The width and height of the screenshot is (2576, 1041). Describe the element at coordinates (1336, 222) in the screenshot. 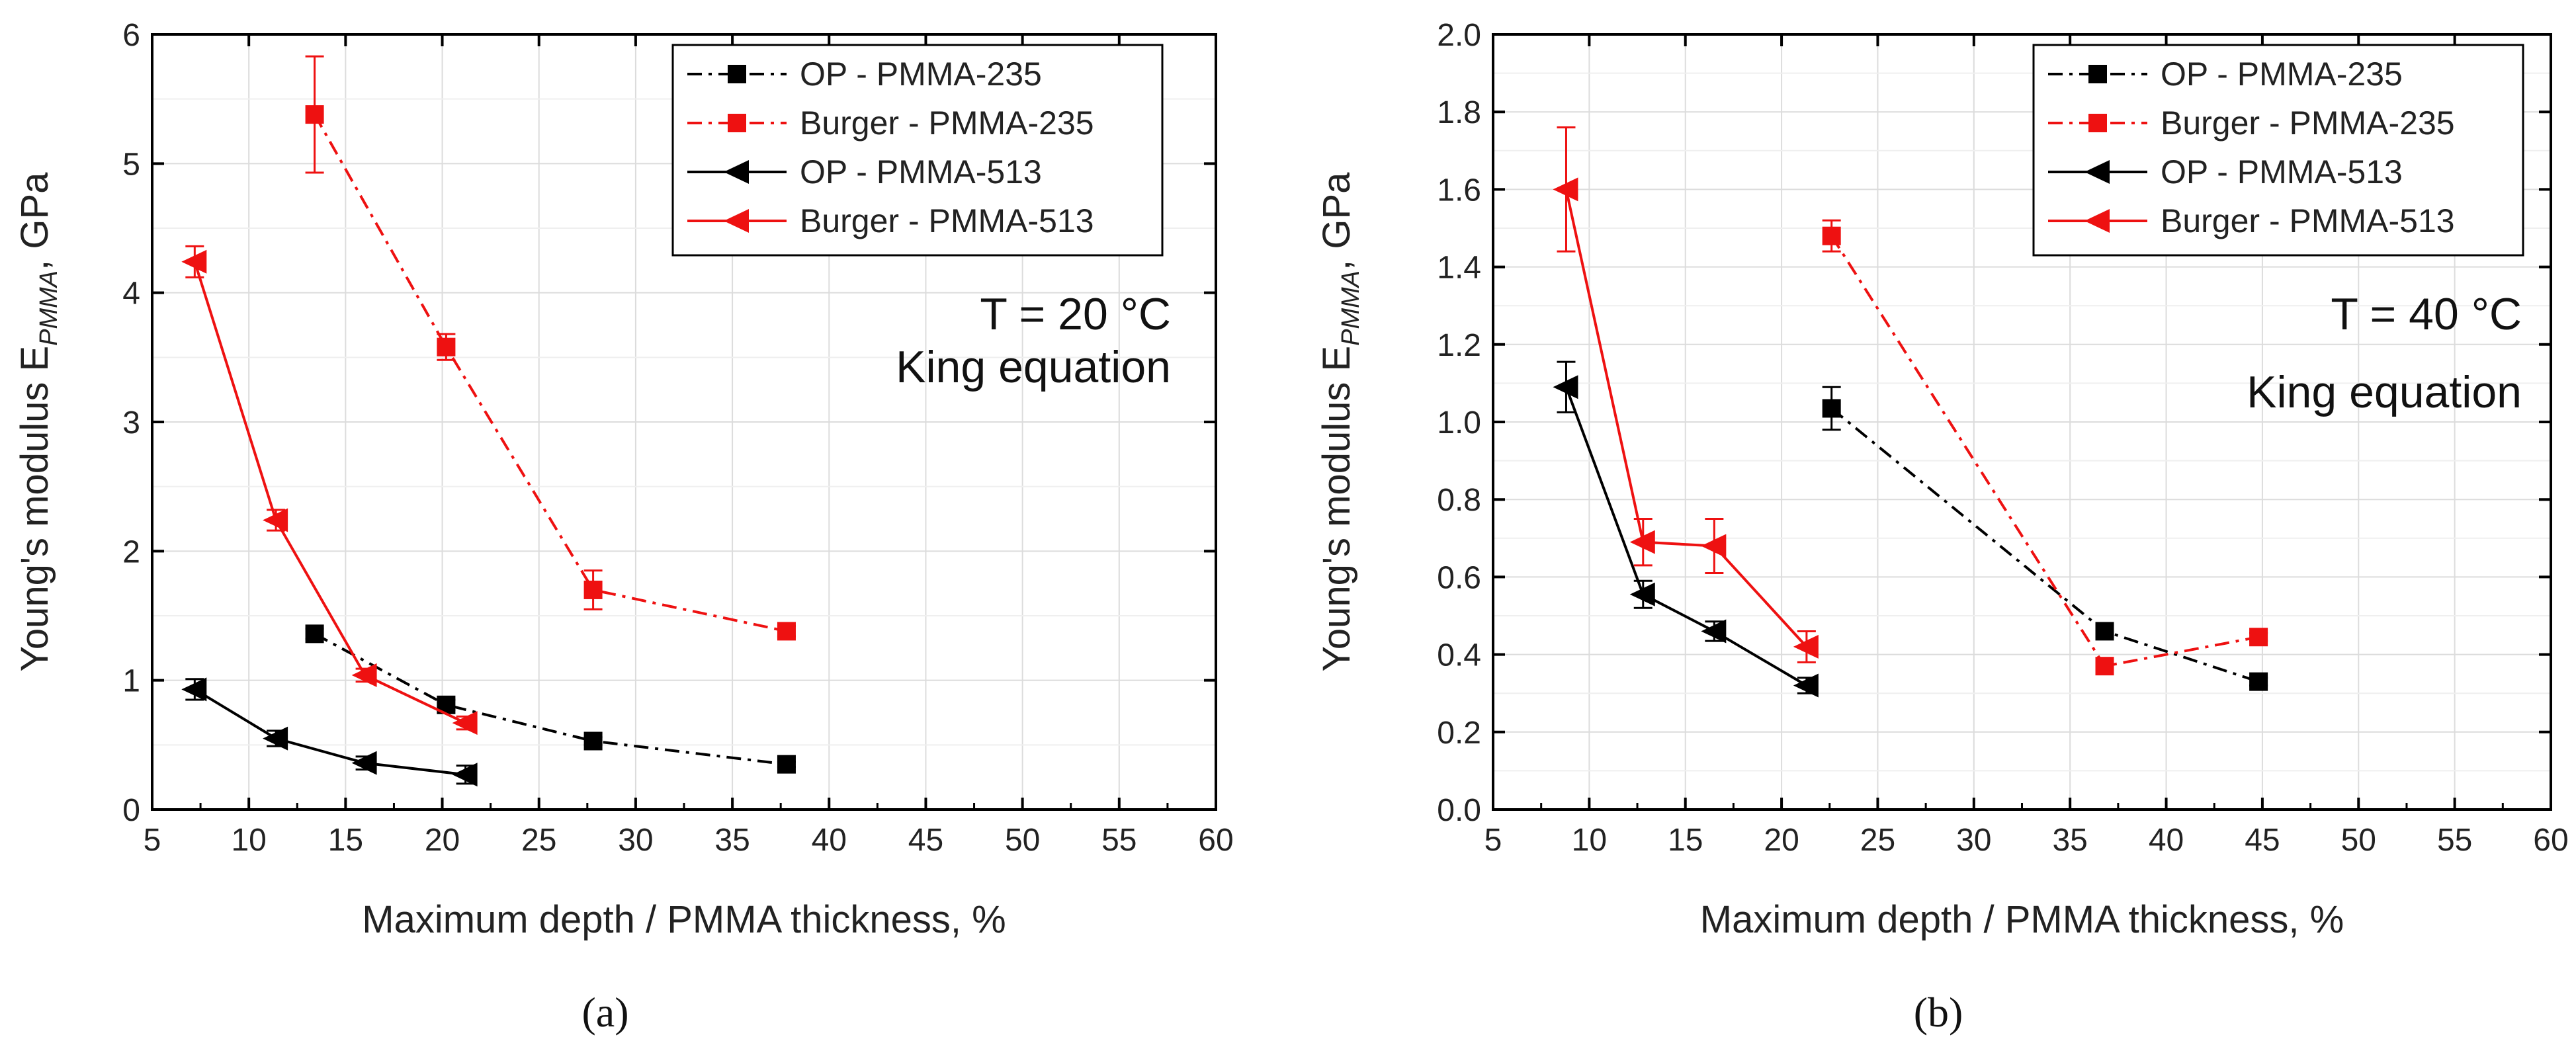

I see `y-axis-label-unit: , GPa` at that location.